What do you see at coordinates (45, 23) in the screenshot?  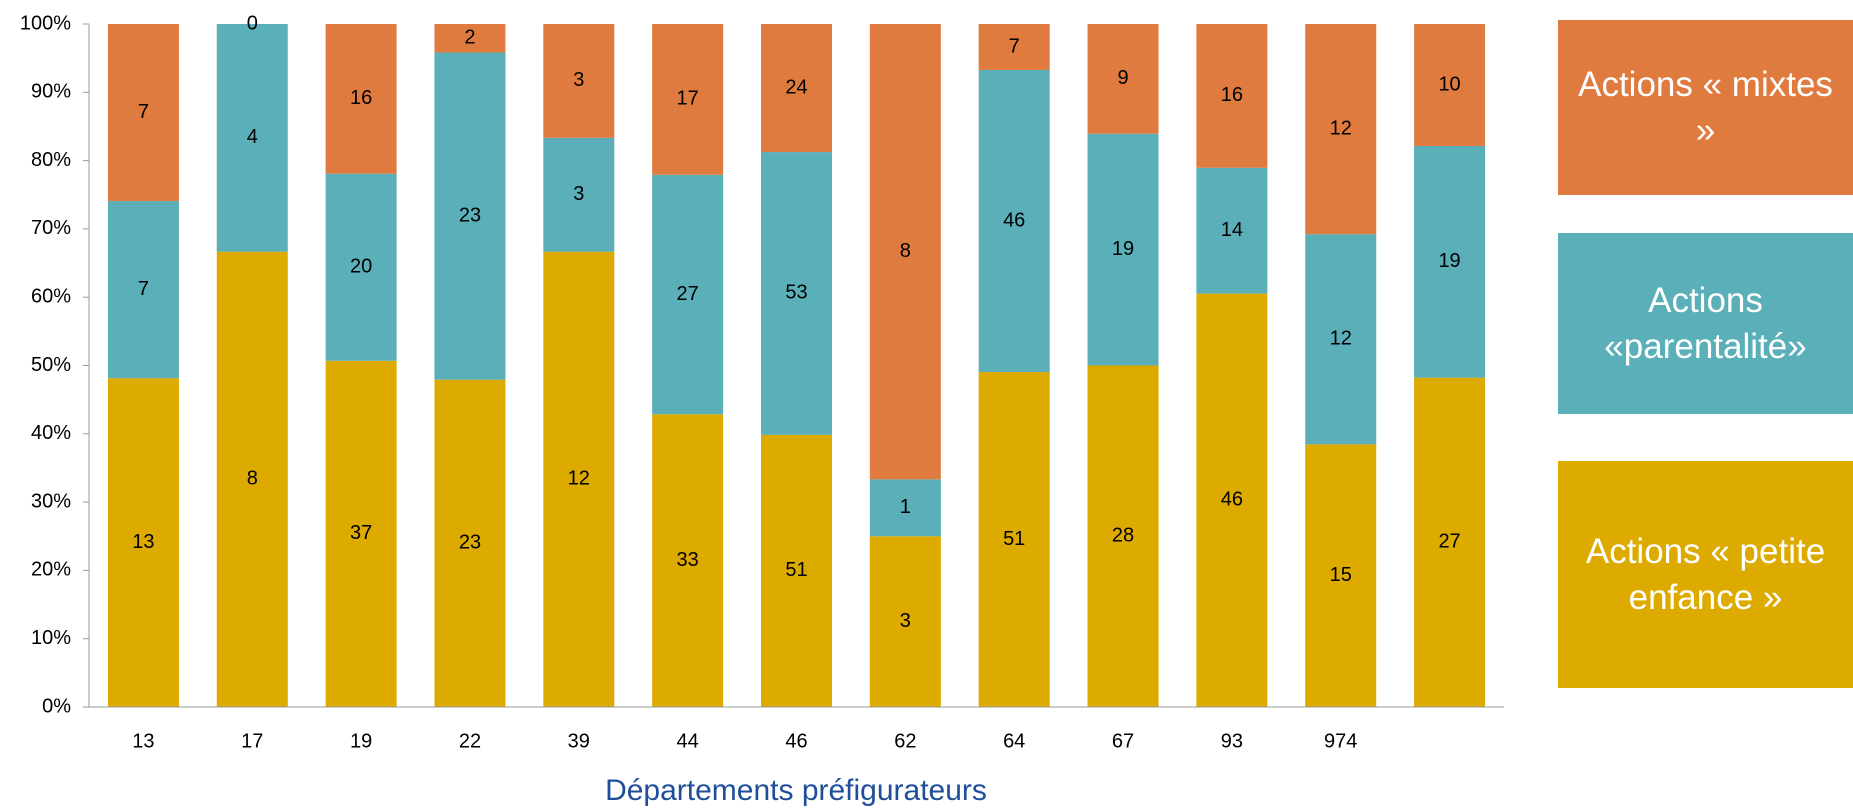 I see `y-tick-label: 100%` at bounding box center [45, 23].